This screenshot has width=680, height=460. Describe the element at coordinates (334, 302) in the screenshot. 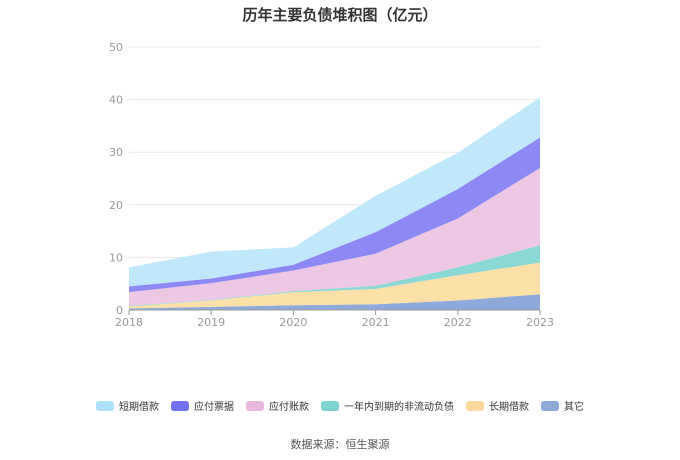

I see `area-其它` at that location.